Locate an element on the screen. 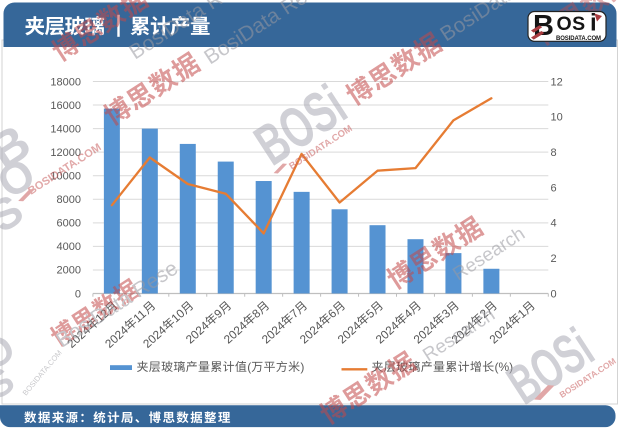 The image size is (621, 432). svg-text: 16000 is located at coordinates (65, 106).